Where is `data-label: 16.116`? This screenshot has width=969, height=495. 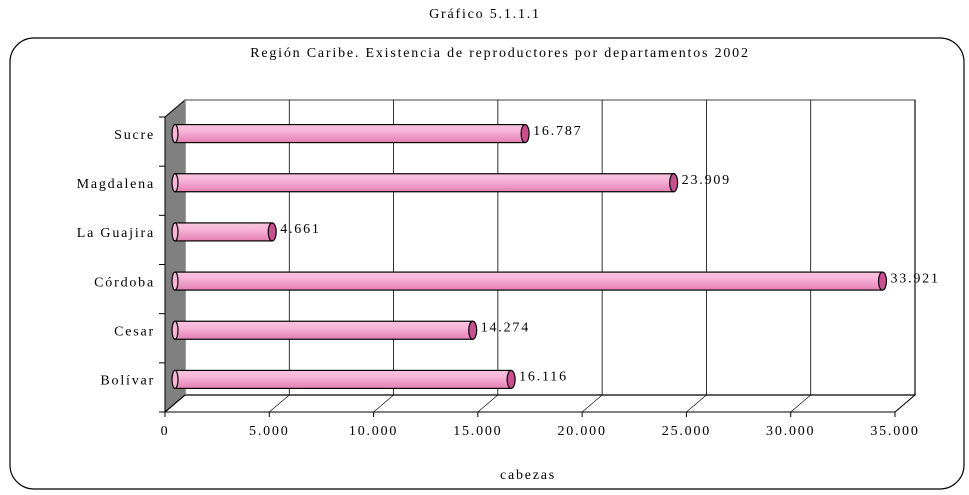 data-label: 16.116 is located at coordinates (543, 377).